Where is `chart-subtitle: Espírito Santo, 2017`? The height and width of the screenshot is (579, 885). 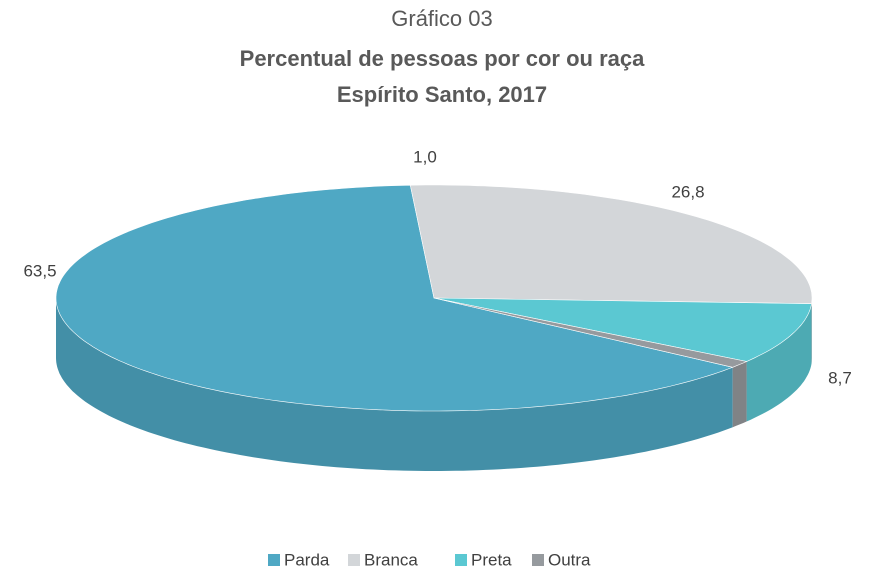
chart-subtitle: Espírito Santo, 2017 is located at coordinates (442, 94).